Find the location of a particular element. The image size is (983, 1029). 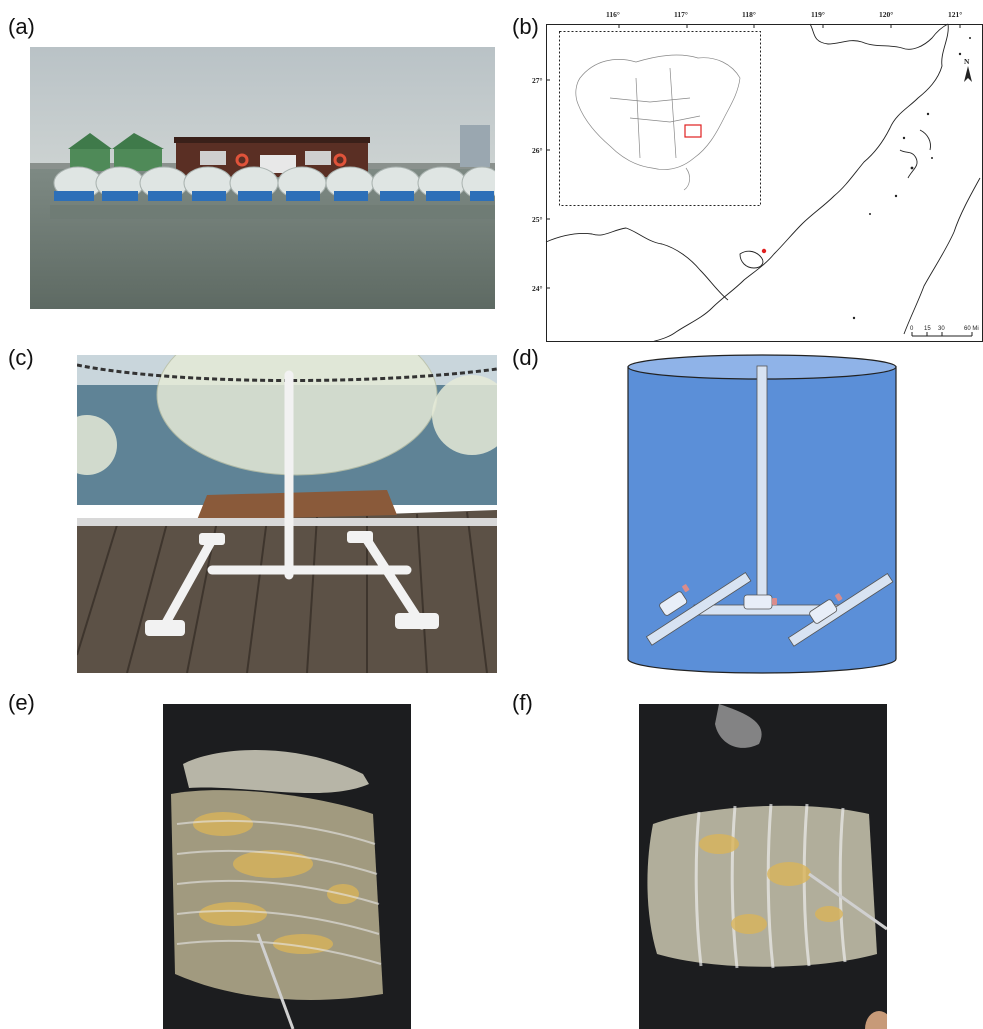

svg-text: 0 is located at coordinates (912, 329).